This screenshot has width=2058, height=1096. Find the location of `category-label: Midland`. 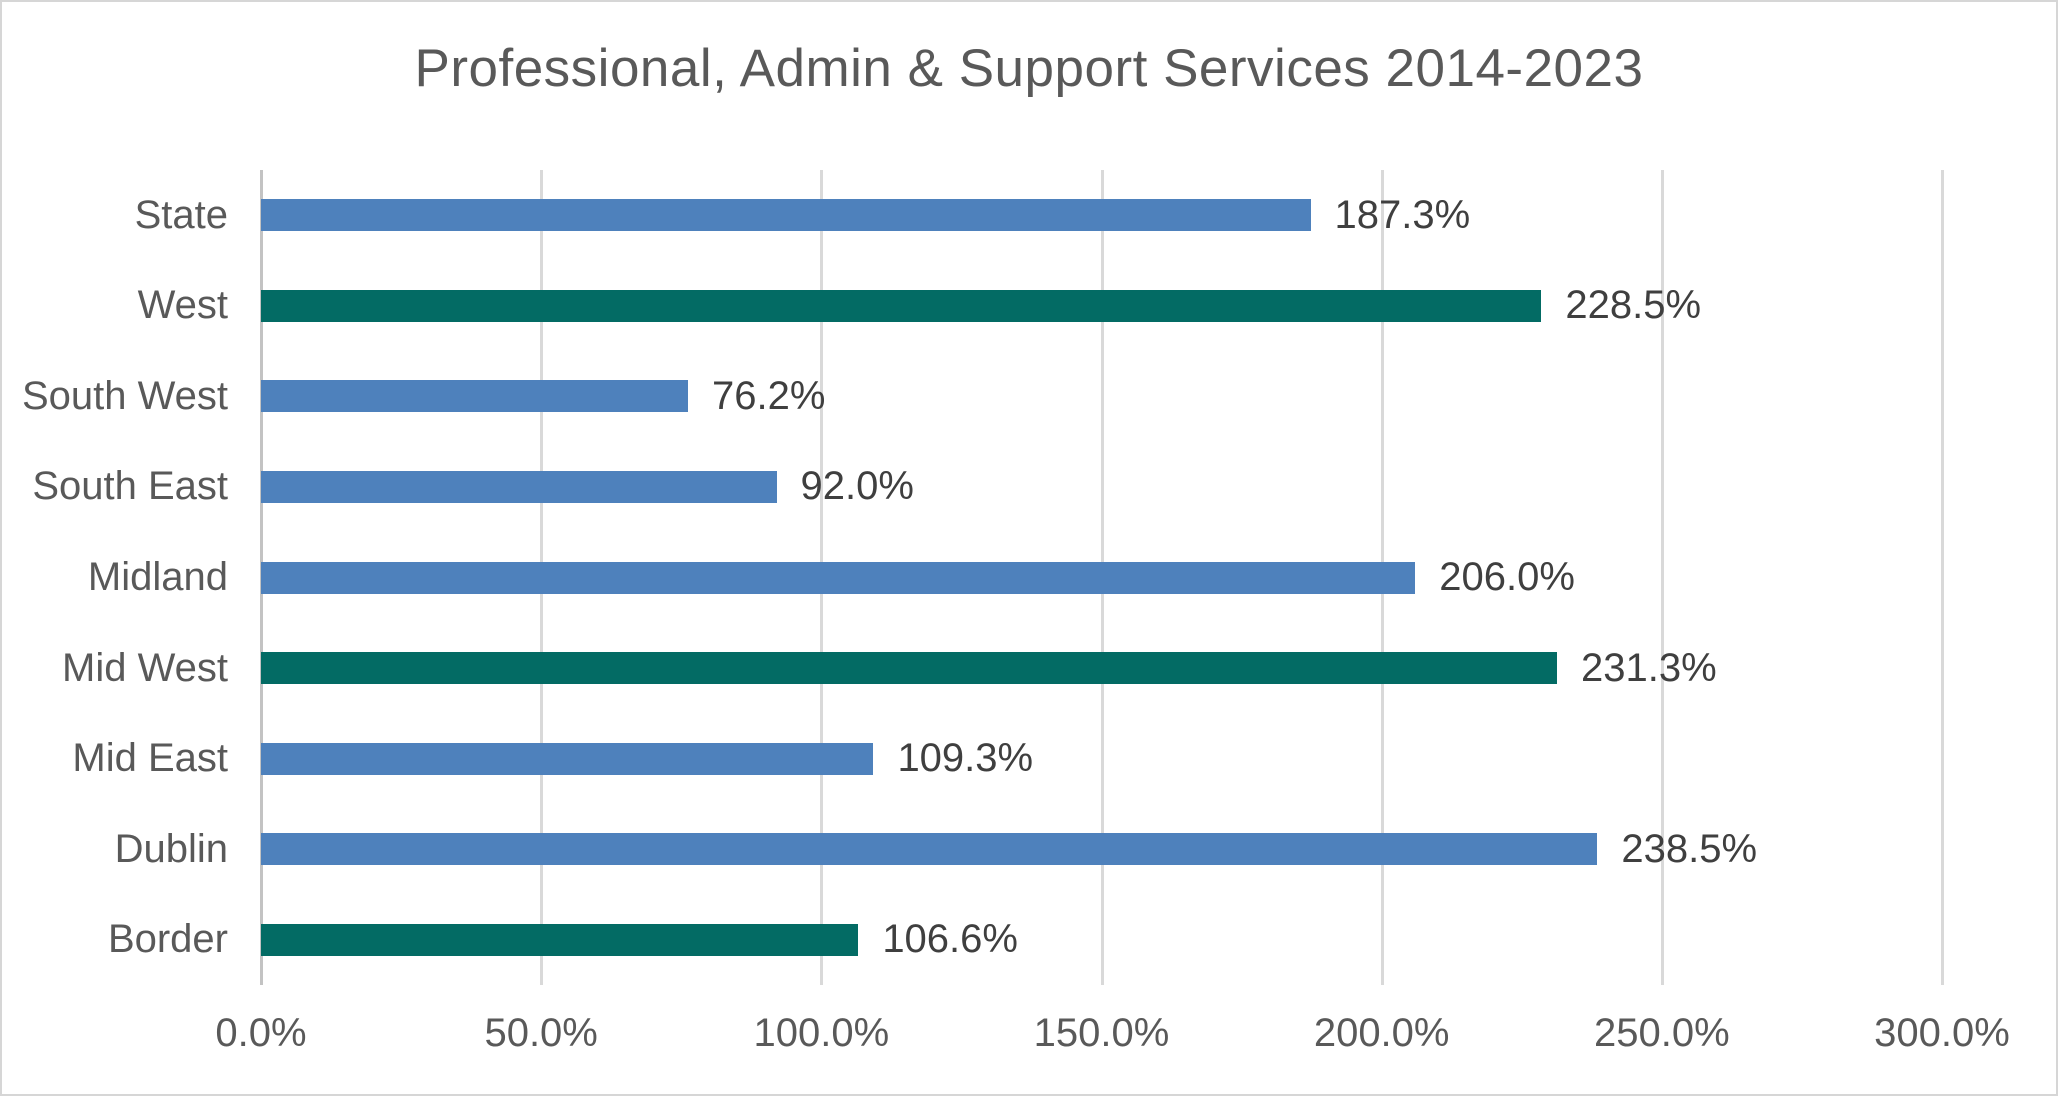

category-label: Midland is located at coordinates (157, 577).